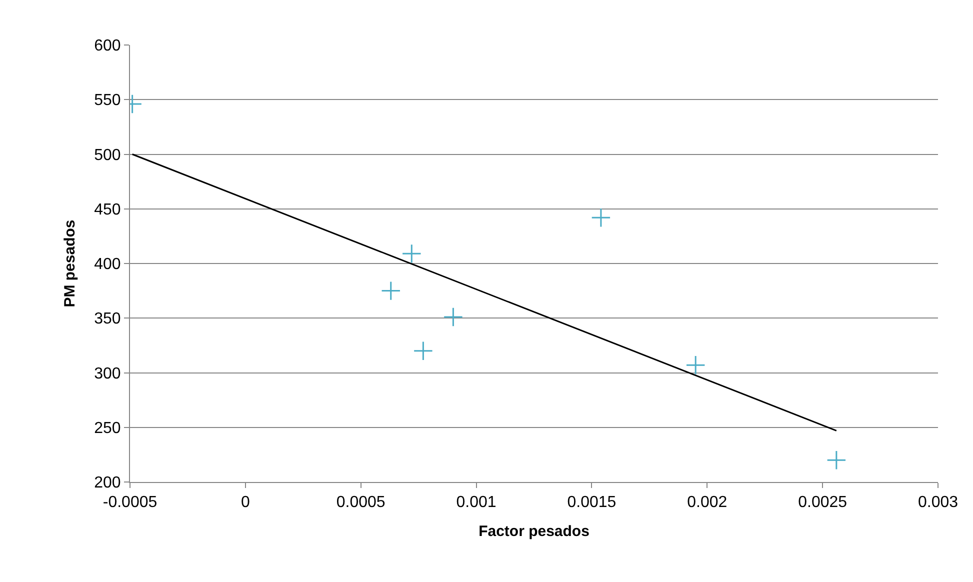  What do you see at coordinates (823, 503) in the screenshot?
I see `x-tick-label: 0.0025` at bounding box center [823, 503].